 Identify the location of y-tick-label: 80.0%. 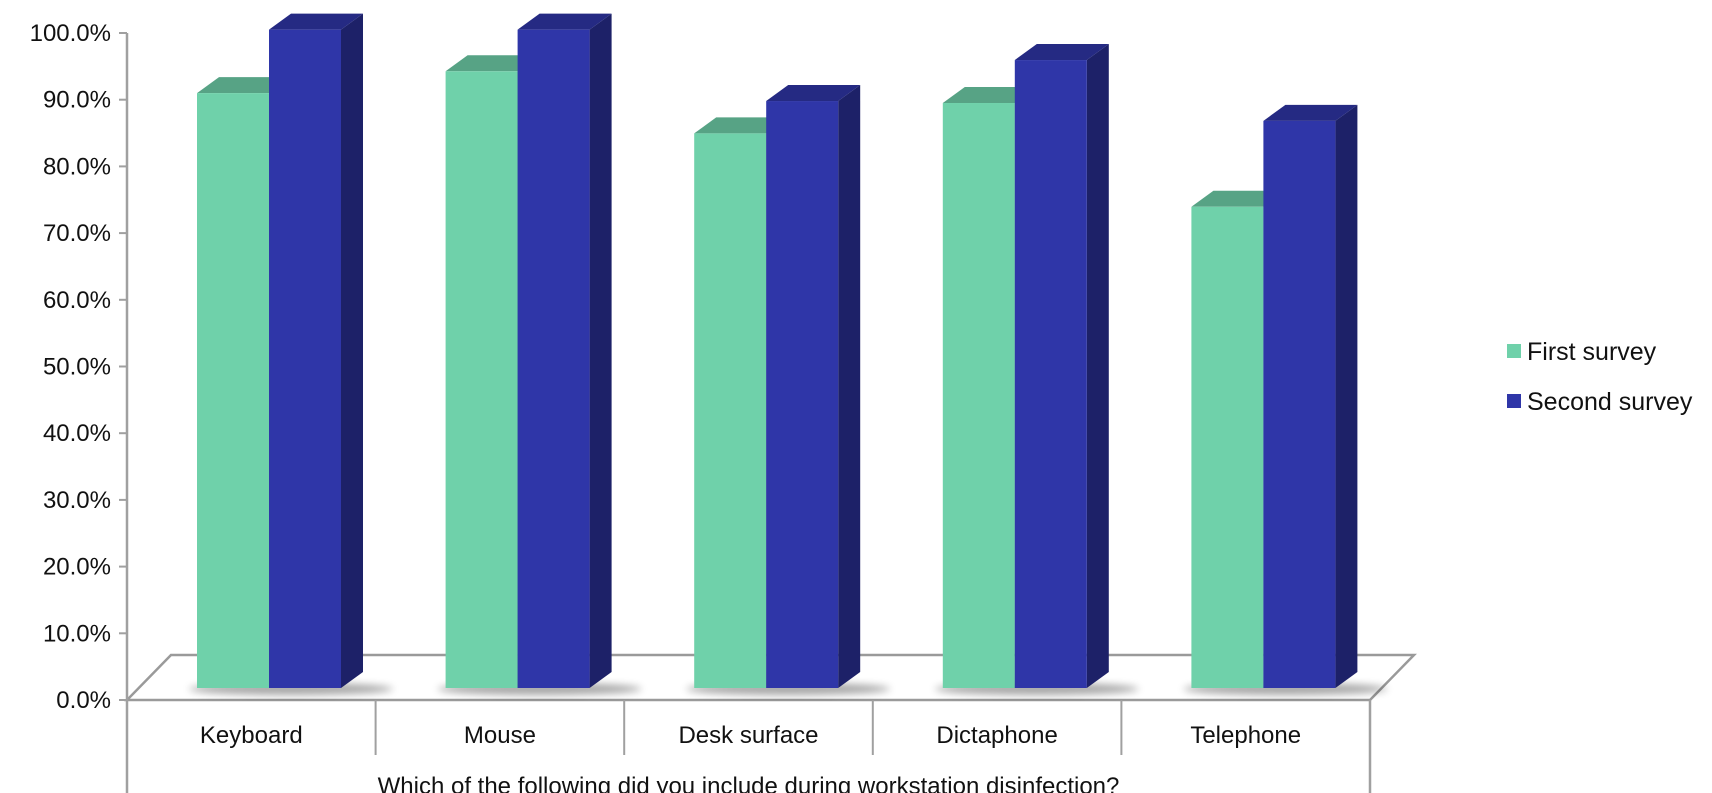
(77, 166).